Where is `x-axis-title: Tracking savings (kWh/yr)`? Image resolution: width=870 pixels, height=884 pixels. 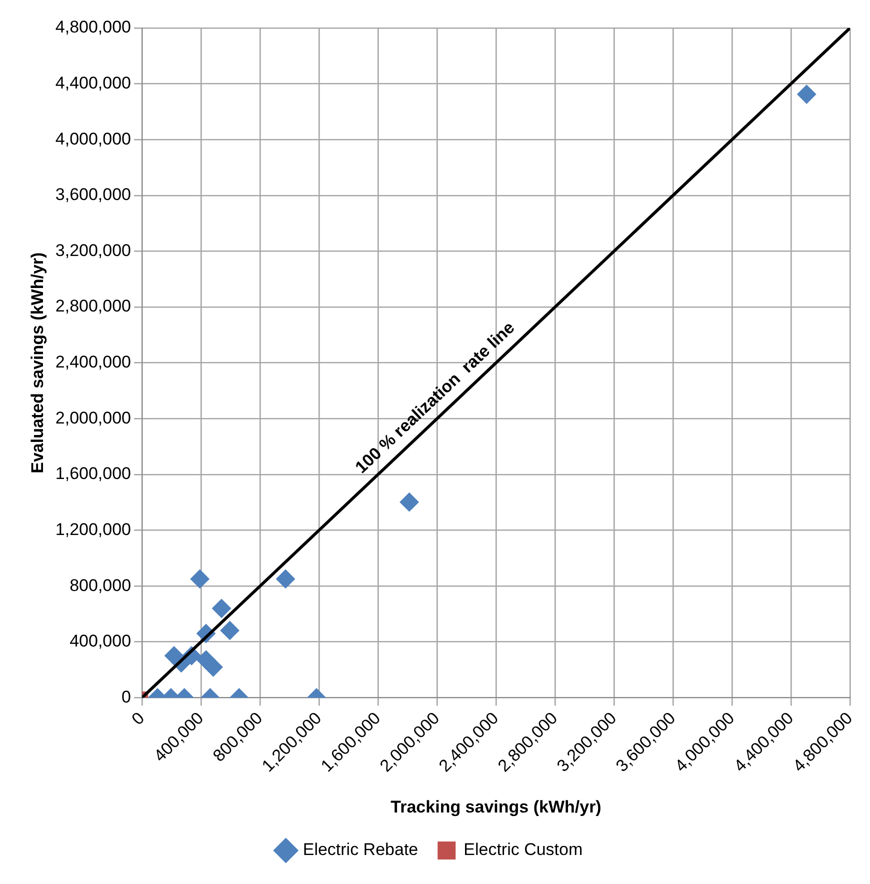 x-axis-title: Tracking savings (kWh/yr) is located at coordinates (496, 806).